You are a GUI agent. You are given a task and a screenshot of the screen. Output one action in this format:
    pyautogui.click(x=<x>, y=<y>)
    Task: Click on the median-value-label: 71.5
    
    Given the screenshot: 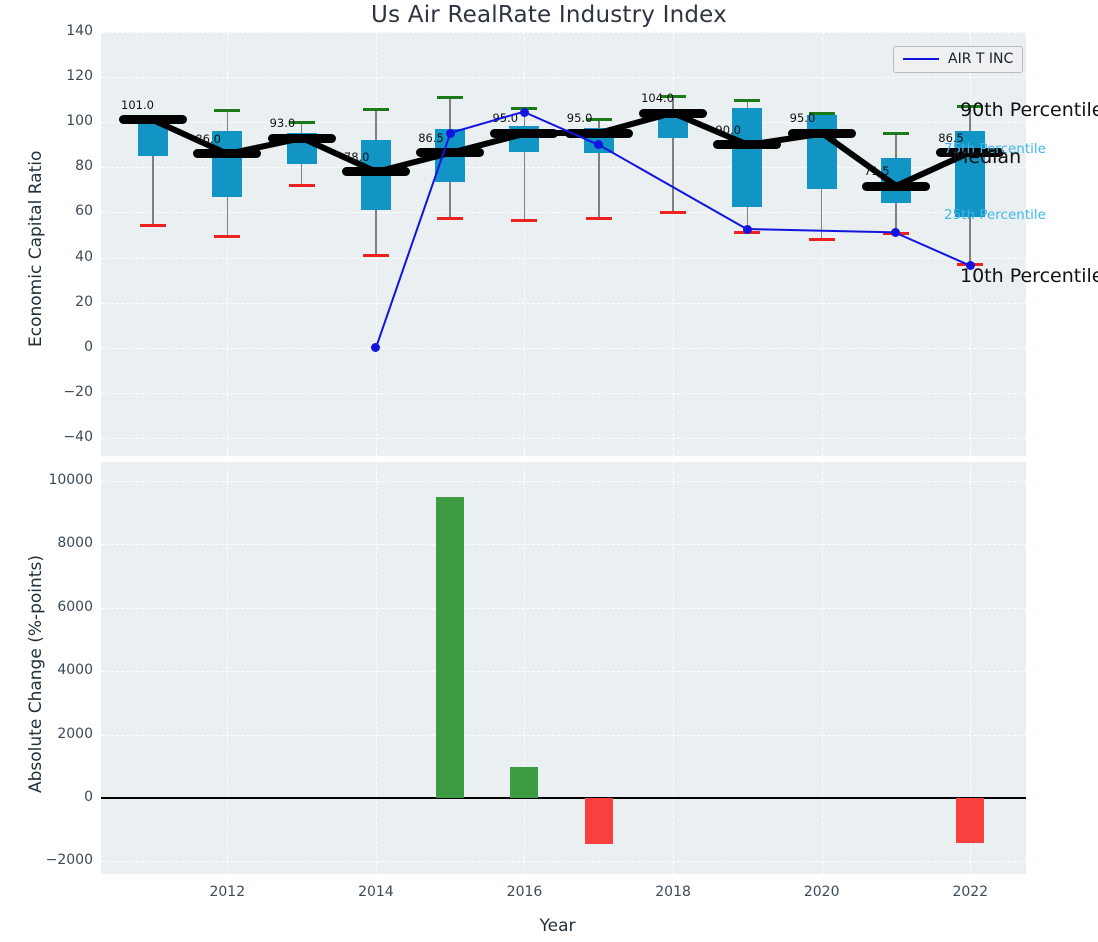 What is the action you would take?
    pyautogui.click(x=876, y=171)
    